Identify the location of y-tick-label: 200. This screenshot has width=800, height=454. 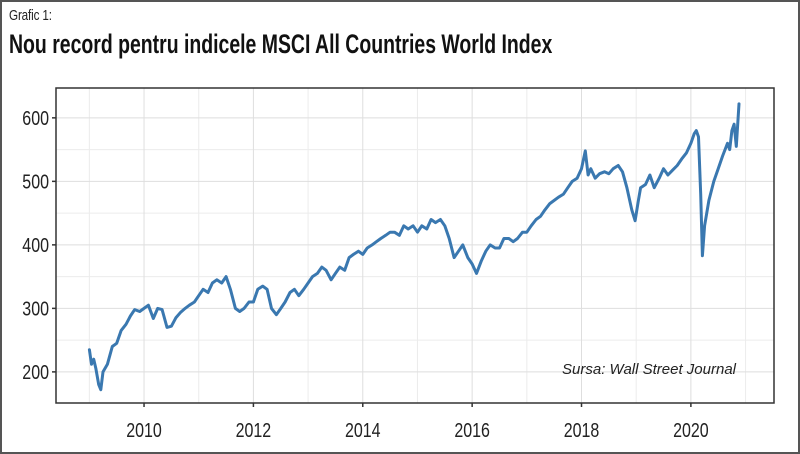
(35, 372).